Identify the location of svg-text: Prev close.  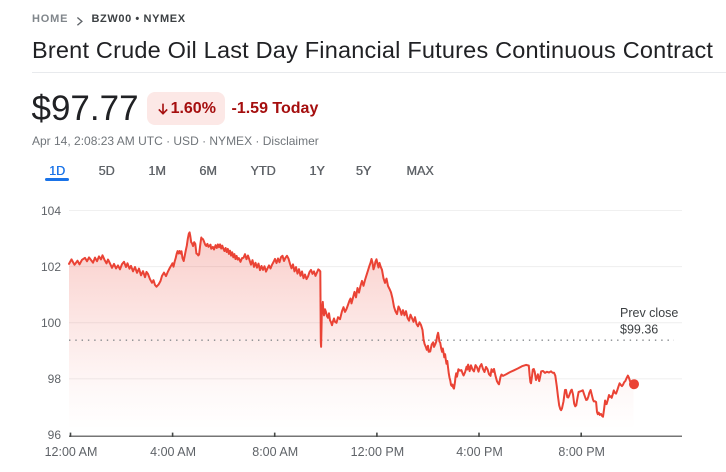
(649, 313).